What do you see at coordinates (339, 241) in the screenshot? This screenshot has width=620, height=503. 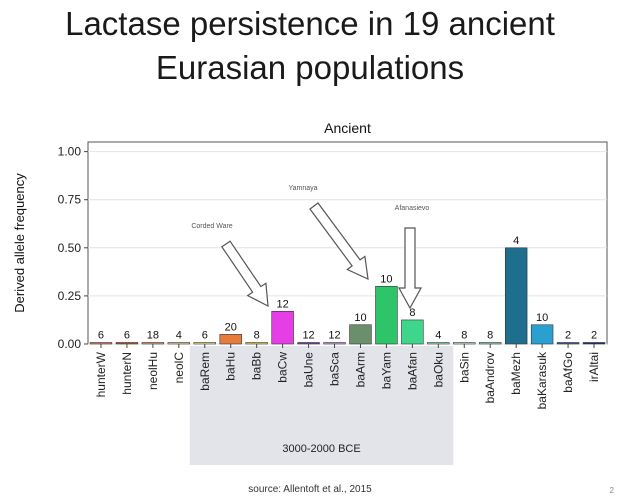 I see `annotation-arrow-baYam` at bounding box center [339, 241].